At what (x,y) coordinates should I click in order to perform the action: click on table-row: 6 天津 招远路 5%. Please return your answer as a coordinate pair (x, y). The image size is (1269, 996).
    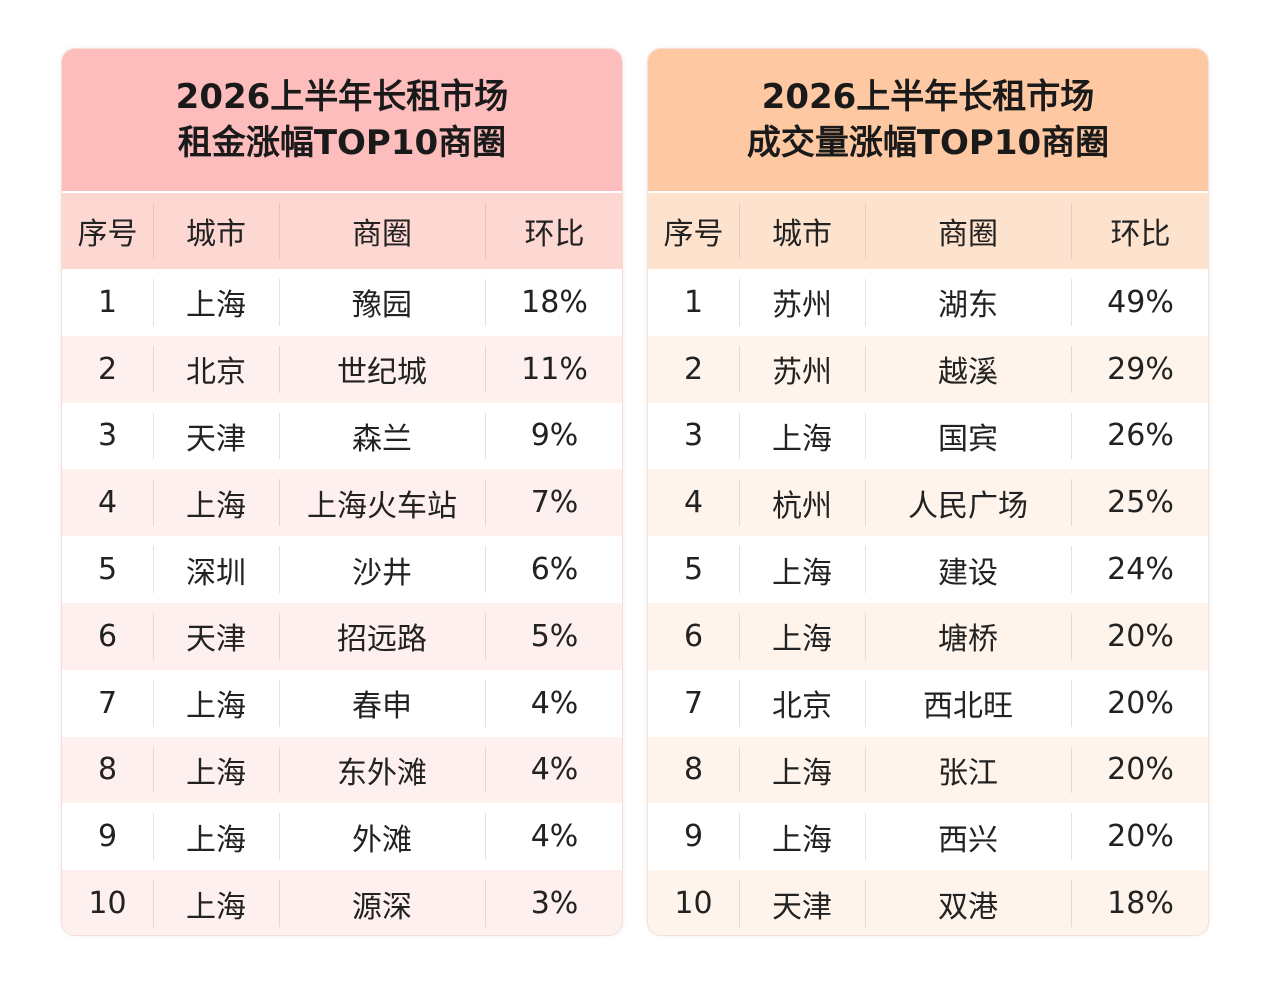
    Looking at the image, I should click on (342, 636).